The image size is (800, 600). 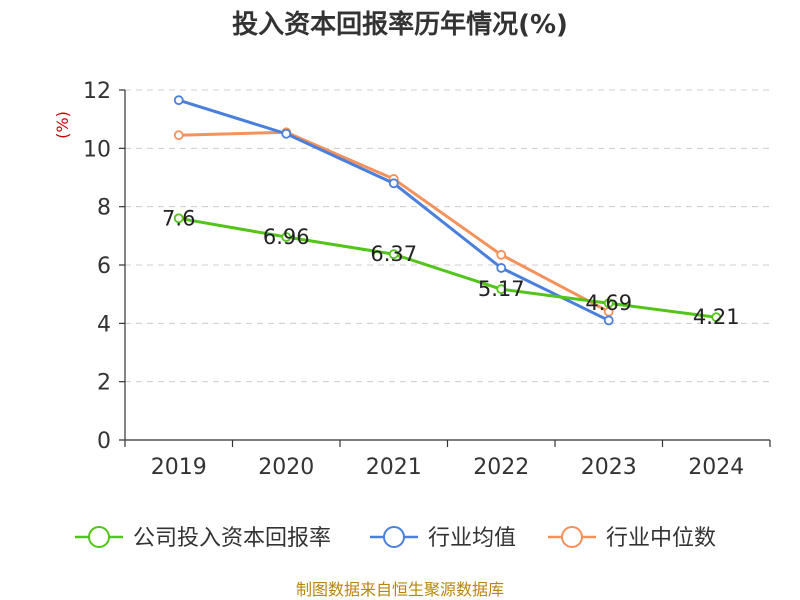 What do you see at coordinates (104, 208) in the screenshot?
I see `y-tick-label: 8` at bounding box center [104, 208].